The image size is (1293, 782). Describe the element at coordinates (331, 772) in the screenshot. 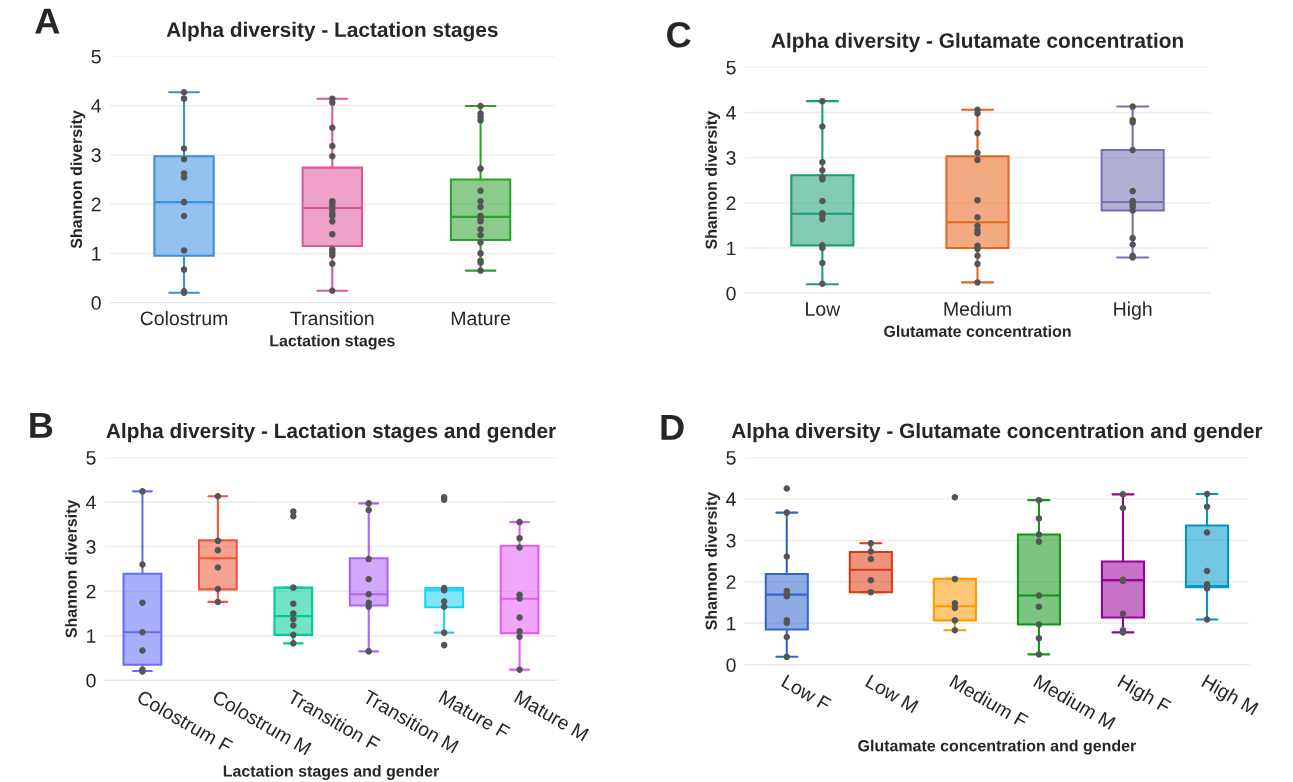

I see `x-axis-title: Lactation stages and gender` at that location.